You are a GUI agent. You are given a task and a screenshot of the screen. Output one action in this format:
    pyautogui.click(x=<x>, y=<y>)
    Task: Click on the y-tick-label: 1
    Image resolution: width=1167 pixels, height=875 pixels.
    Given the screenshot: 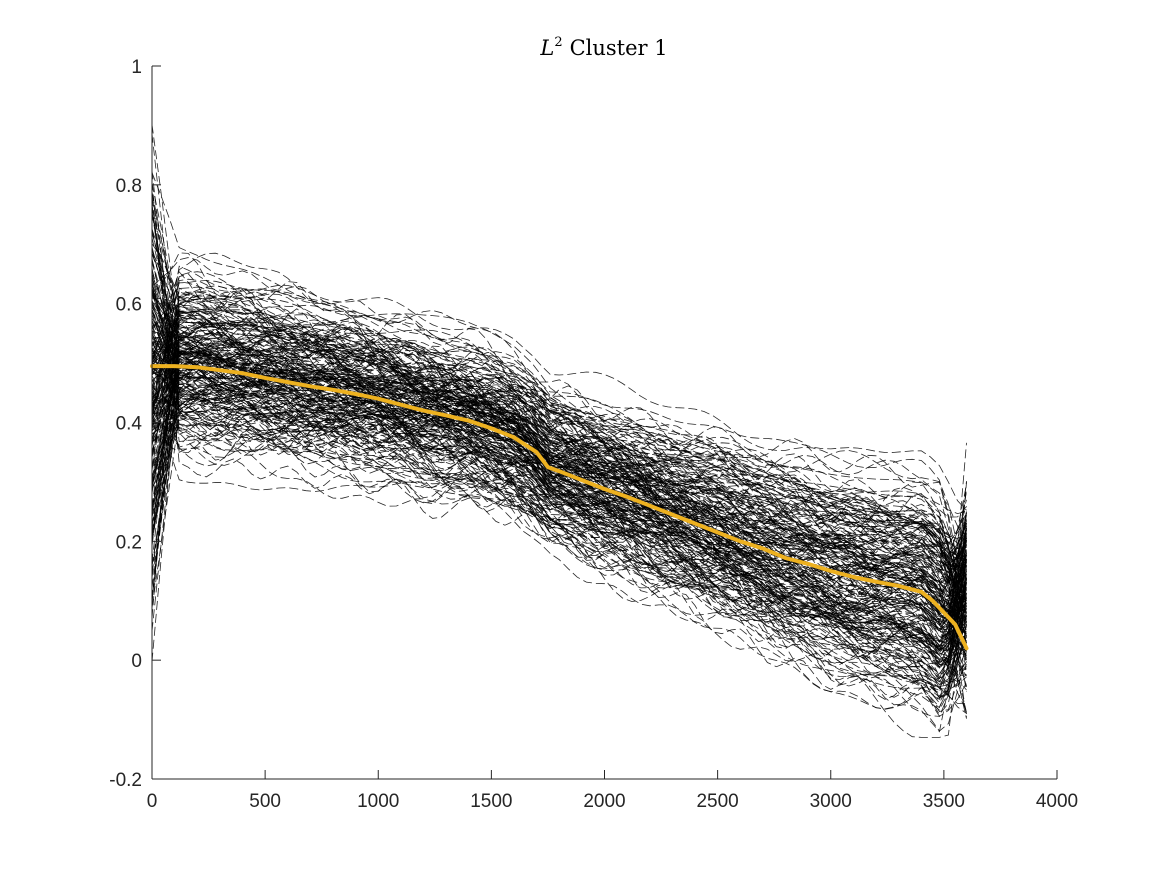 What is the action you would take?
    pyautogui.click(x=136, y=67)
    